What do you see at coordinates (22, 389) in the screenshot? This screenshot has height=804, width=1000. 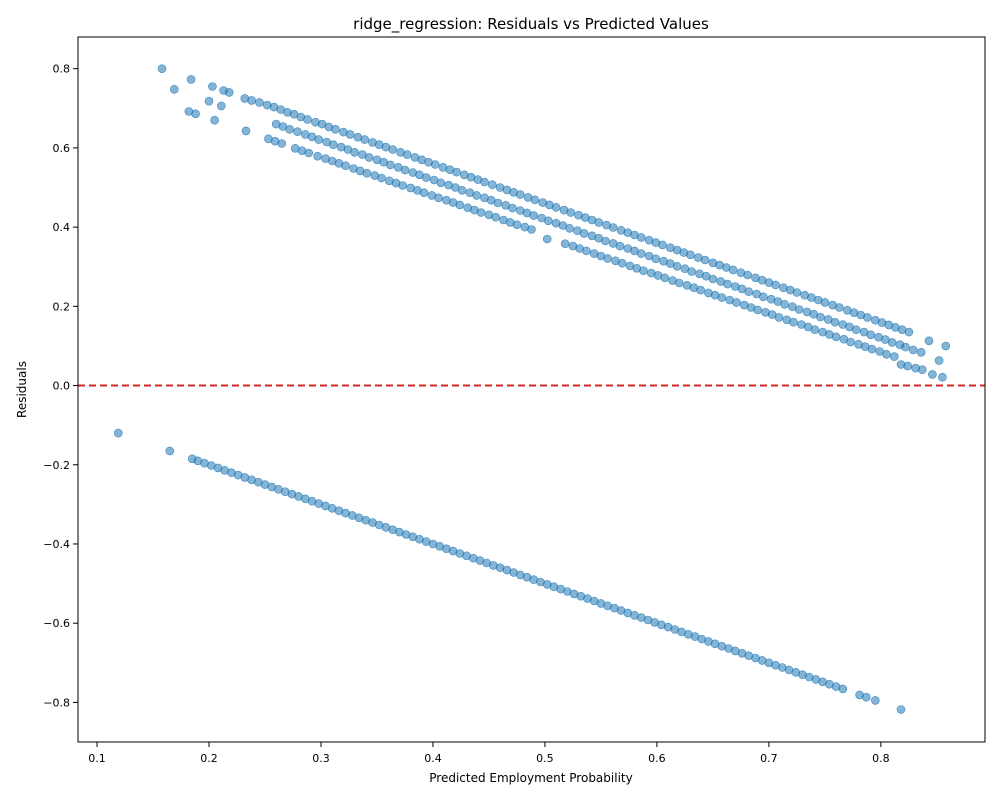 I see `y-axis-label: Residuals` at bounding box center [22, 389].